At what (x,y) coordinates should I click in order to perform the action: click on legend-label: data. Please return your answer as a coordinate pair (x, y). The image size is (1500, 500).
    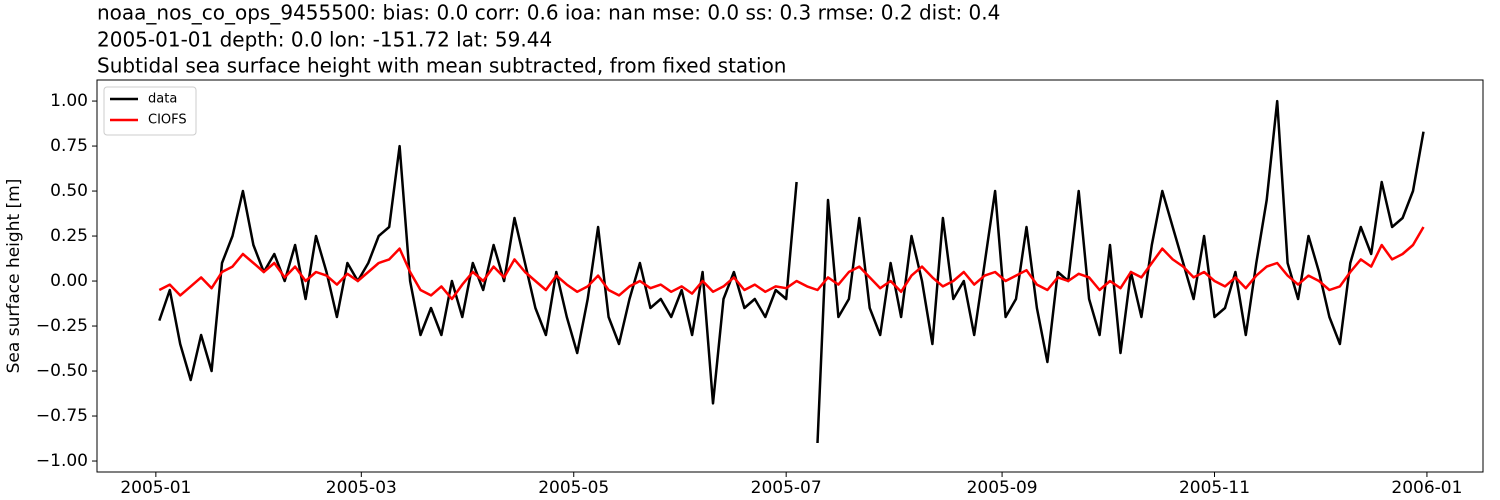
    Looking at the image, I should click on (162, 99).